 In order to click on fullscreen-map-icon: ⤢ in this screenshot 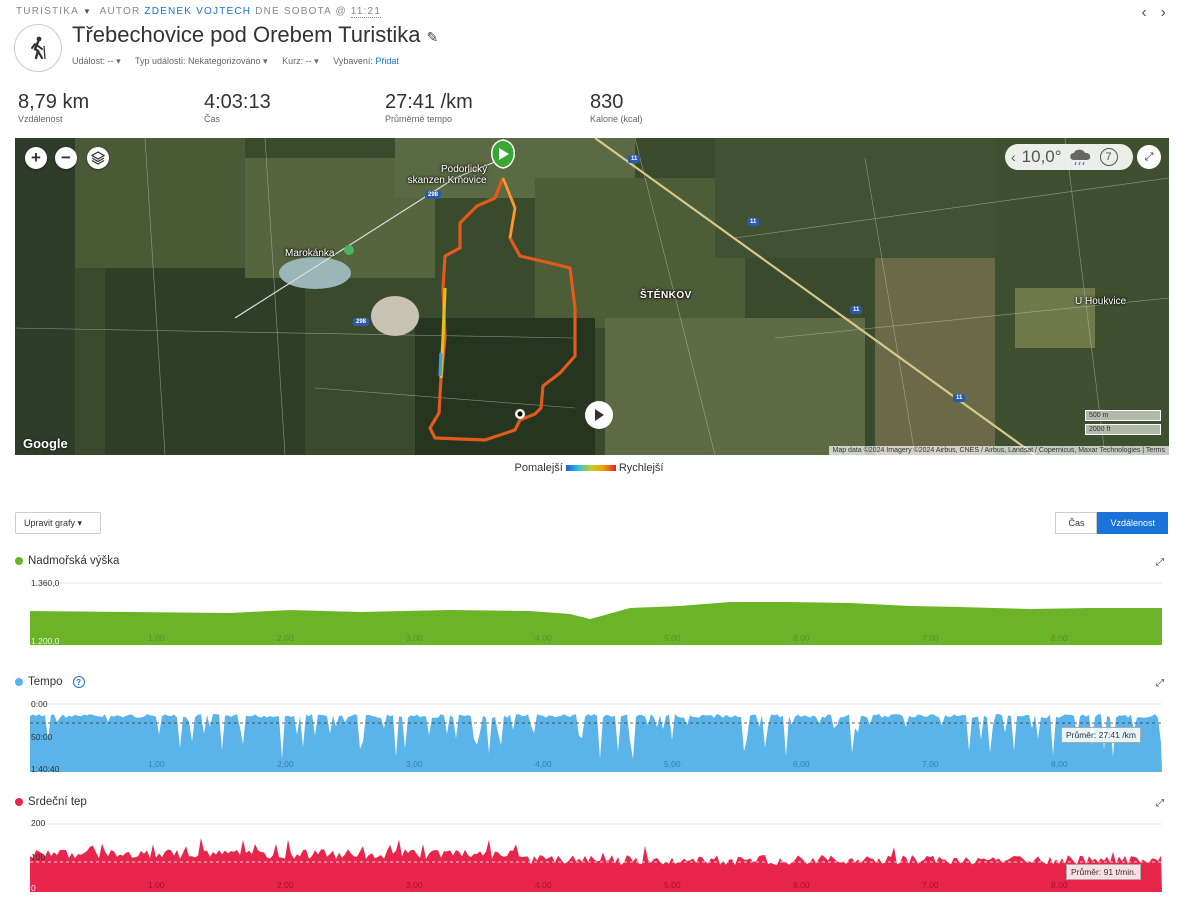, I will do `click(1149, 157)`.